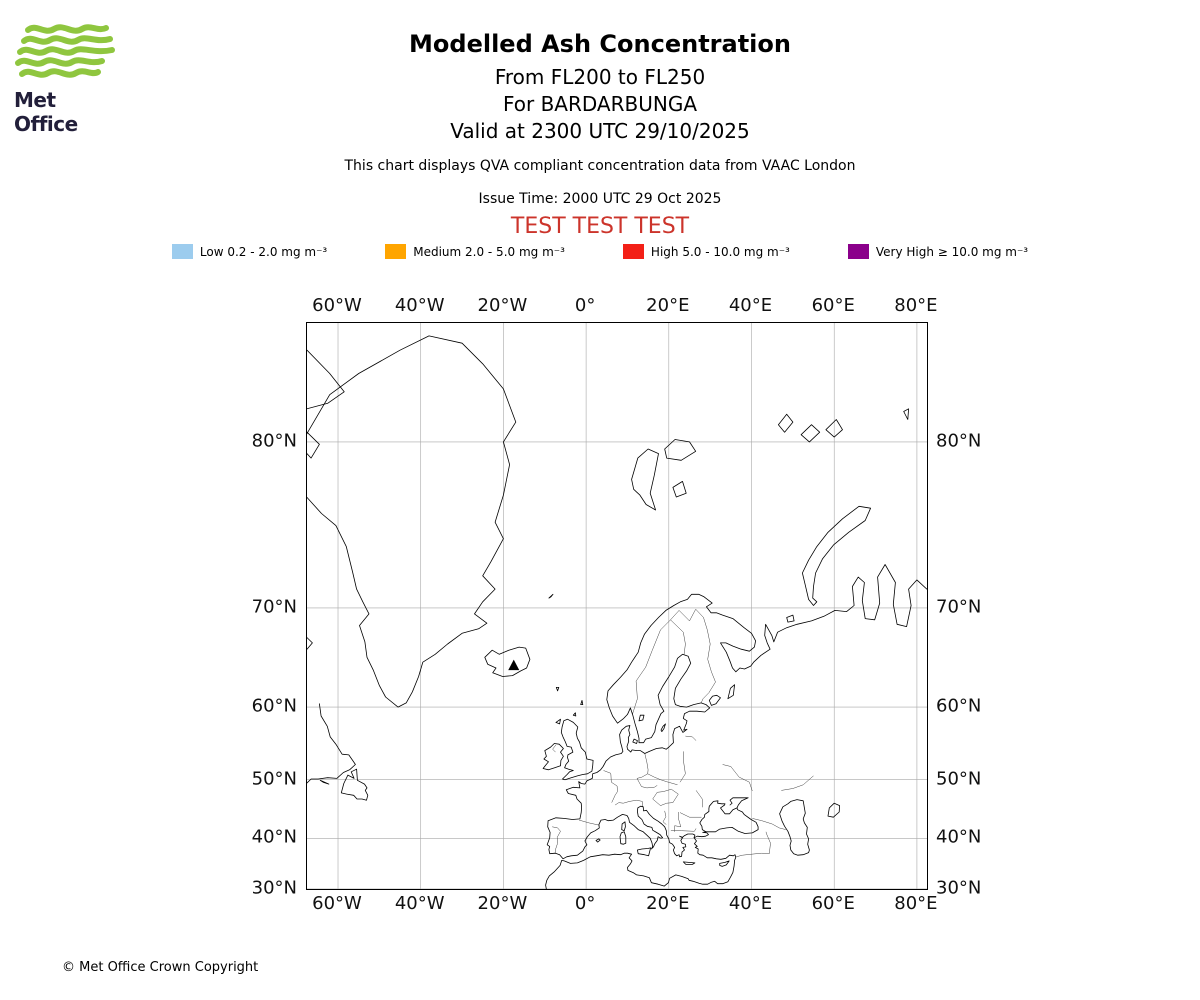  Describe the element at coordinates (916, 305) in the screenshot. I see `lon-label-top: 80°E` at that location.